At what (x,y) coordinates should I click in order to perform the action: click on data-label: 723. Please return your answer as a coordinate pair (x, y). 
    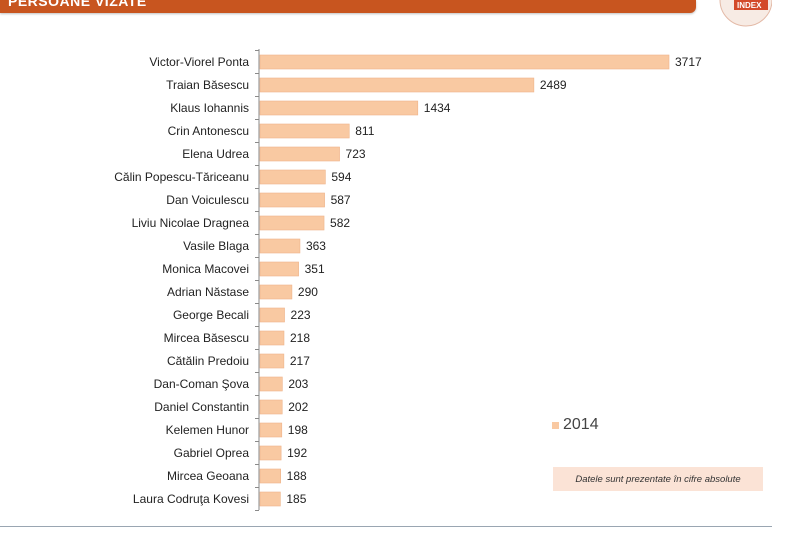
    Looking at the image, I should click on (356, 154).